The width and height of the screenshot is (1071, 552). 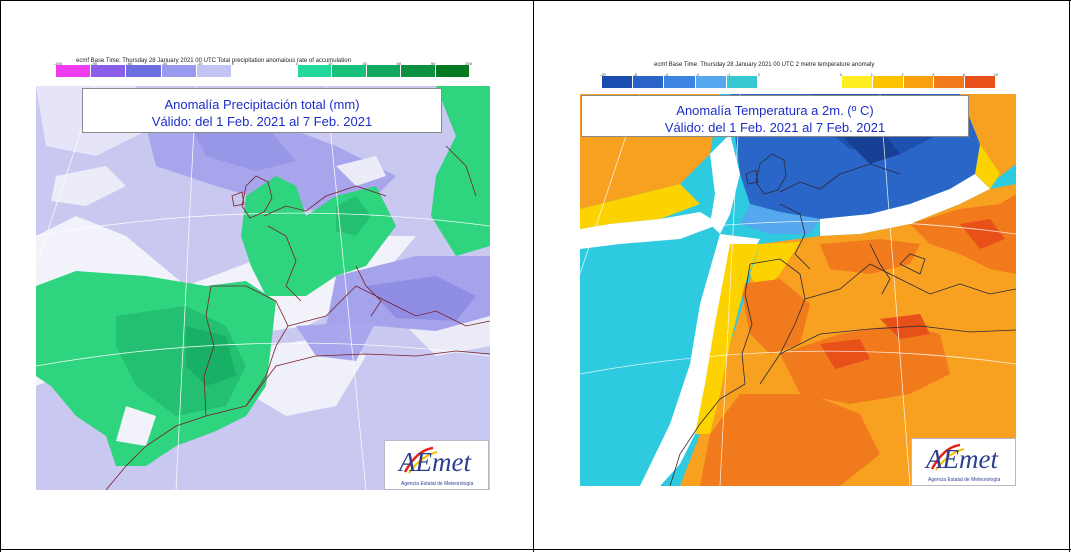 I want to click on aemet-wordmark: AEmet, so click(x=435, y=462).